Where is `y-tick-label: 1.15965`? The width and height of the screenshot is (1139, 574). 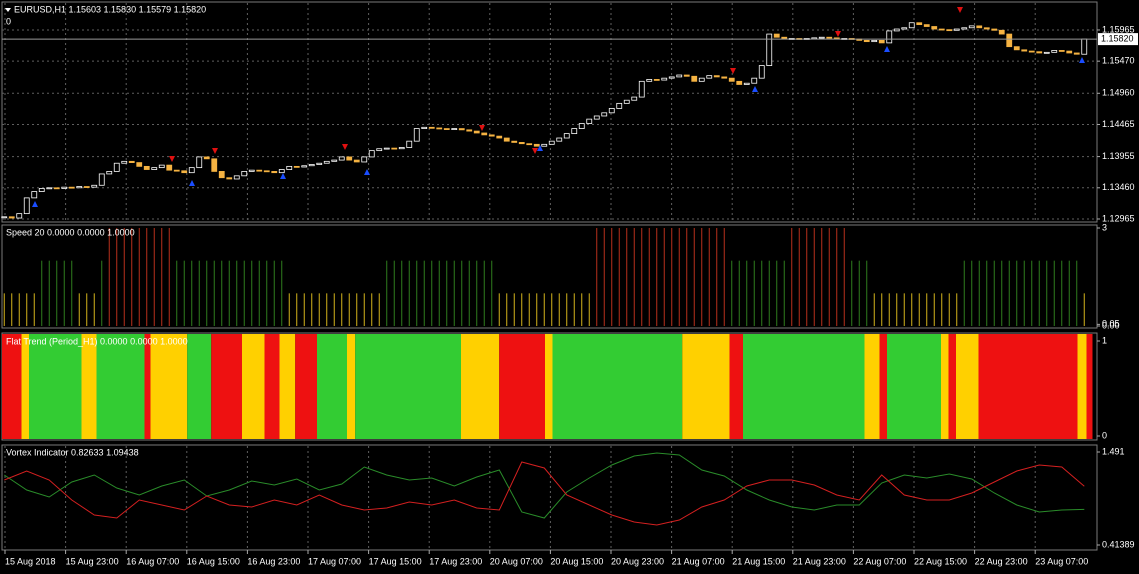
y-tick-label: 1.15965 is located at coordinates (1118, 29).